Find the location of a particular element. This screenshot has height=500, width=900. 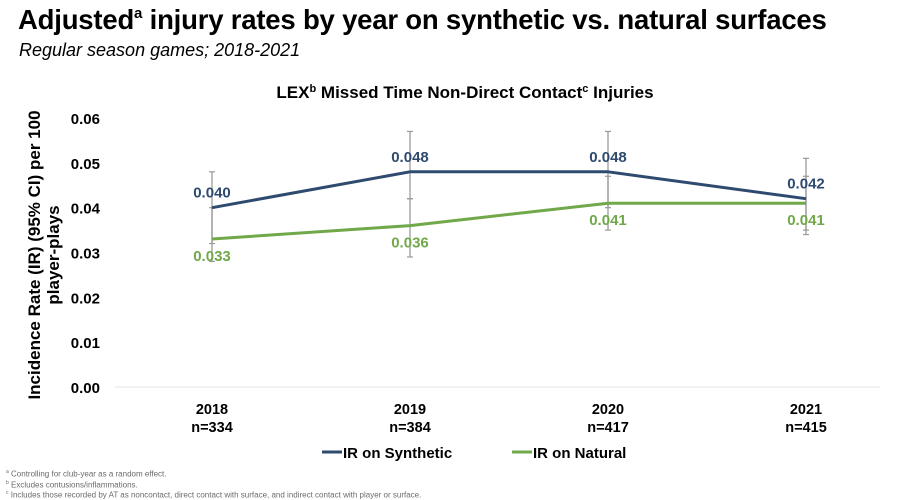

y-tick-label: 0.01 is located at coordinates (85, 343).